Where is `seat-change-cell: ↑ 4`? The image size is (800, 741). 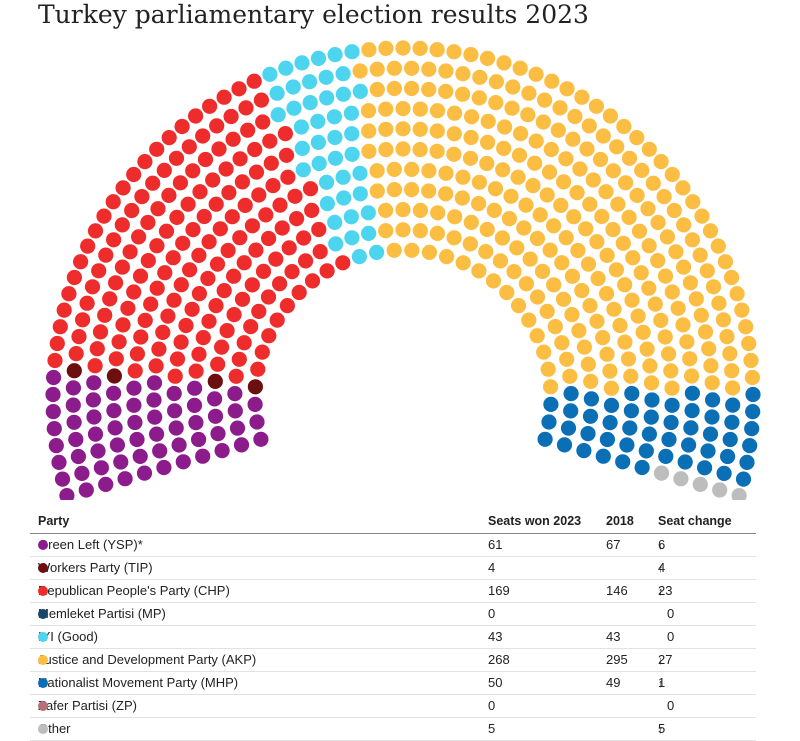
seat-change-cell: ↑ 4 is located at coordinates (661, 567).